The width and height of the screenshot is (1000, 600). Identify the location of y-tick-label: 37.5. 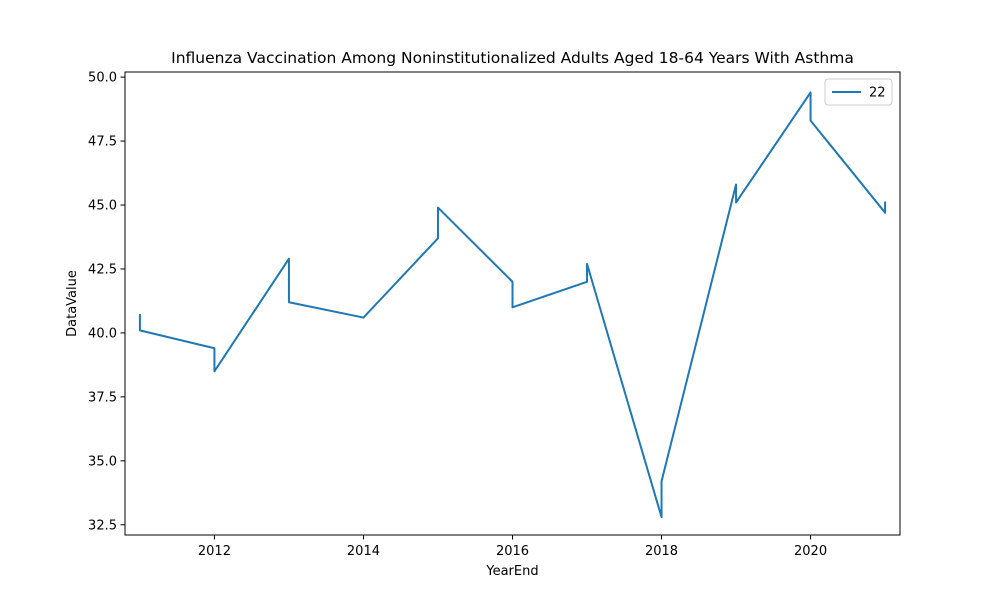
(102, 397).